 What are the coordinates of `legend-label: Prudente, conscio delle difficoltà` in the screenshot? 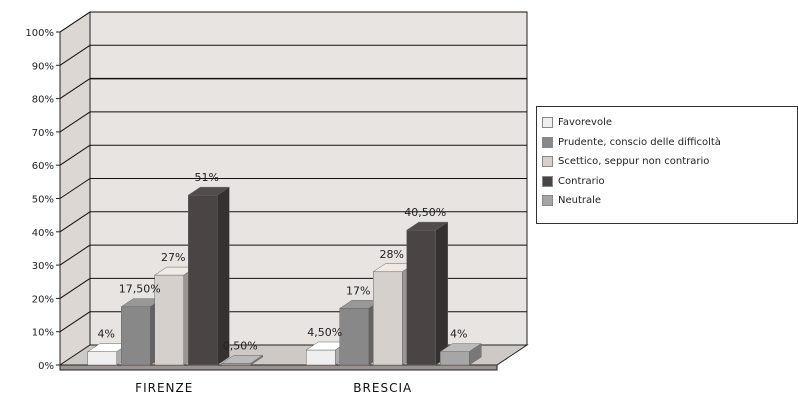 It's located at (639, 142).